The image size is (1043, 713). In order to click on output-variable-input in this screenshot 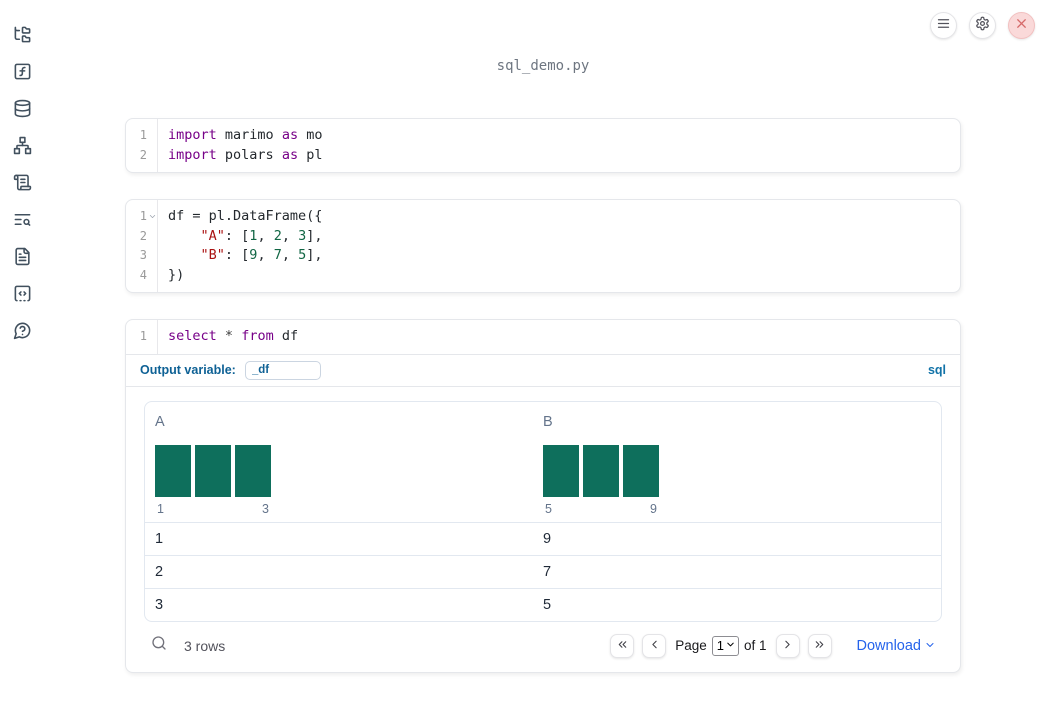, I will do `click(282, 370)`.